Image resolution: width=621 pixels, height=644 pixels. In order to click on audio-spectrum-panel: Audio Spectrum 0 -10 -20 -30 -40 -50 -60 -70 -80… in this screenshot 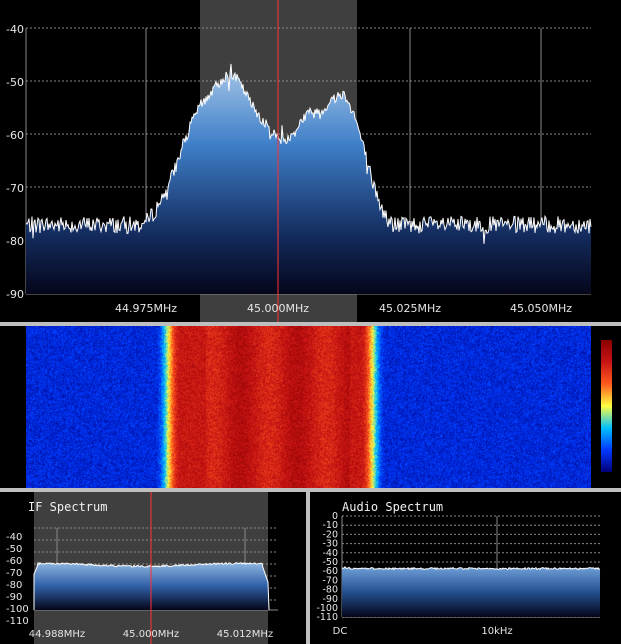, I will do `click(465, 568)`.